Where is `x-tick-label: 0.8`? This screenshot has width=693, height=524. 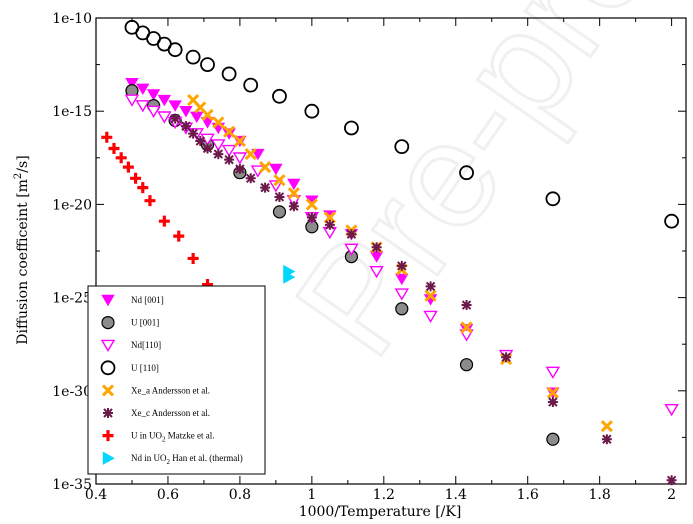 x-tick-label: 0.8 is located at coordinates (240, 495).